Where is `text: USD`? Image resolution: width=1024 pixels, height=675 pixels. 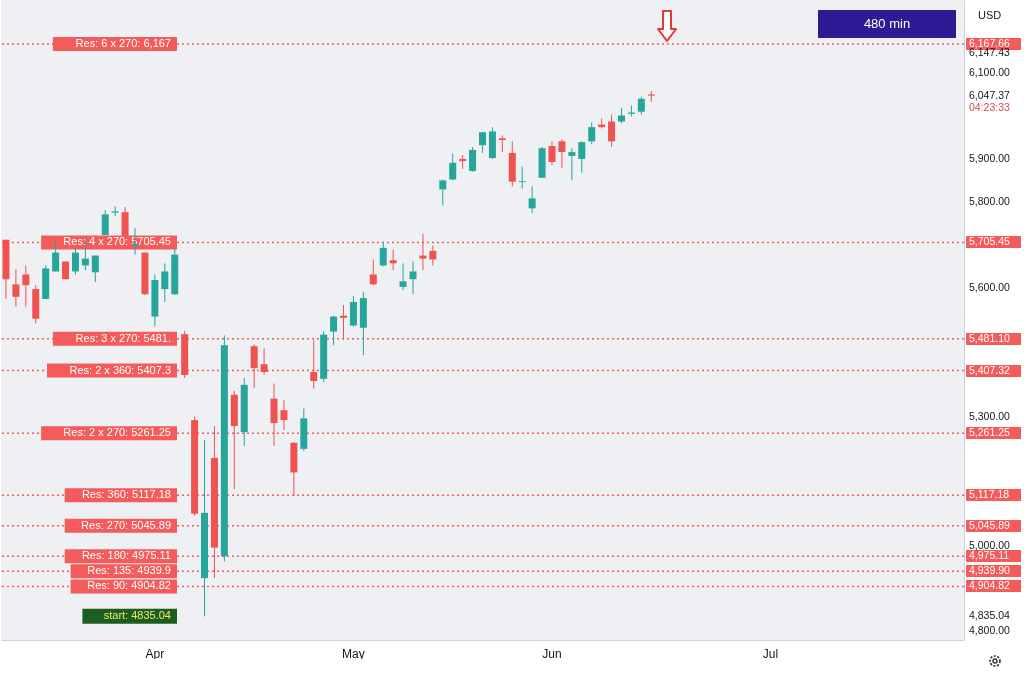 text: USD is located at coordinates (990, 15).